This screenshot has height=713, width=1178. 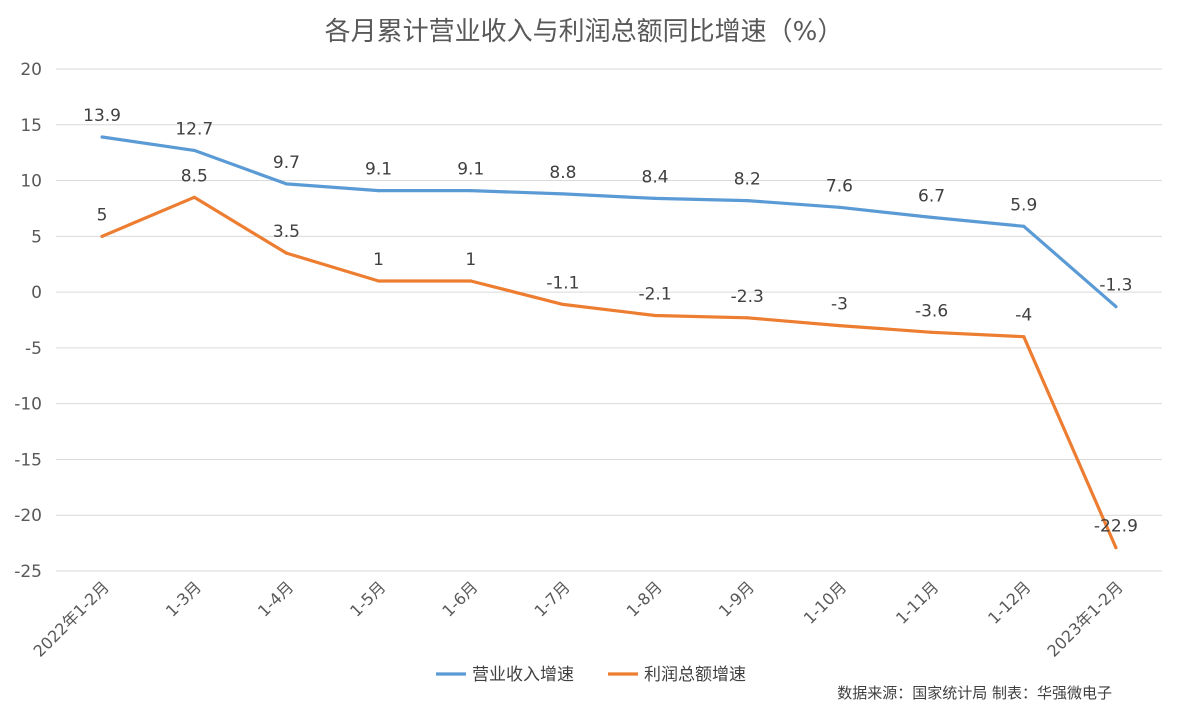 I want to click on data-label: 8.8, so click(x=562, y=173).